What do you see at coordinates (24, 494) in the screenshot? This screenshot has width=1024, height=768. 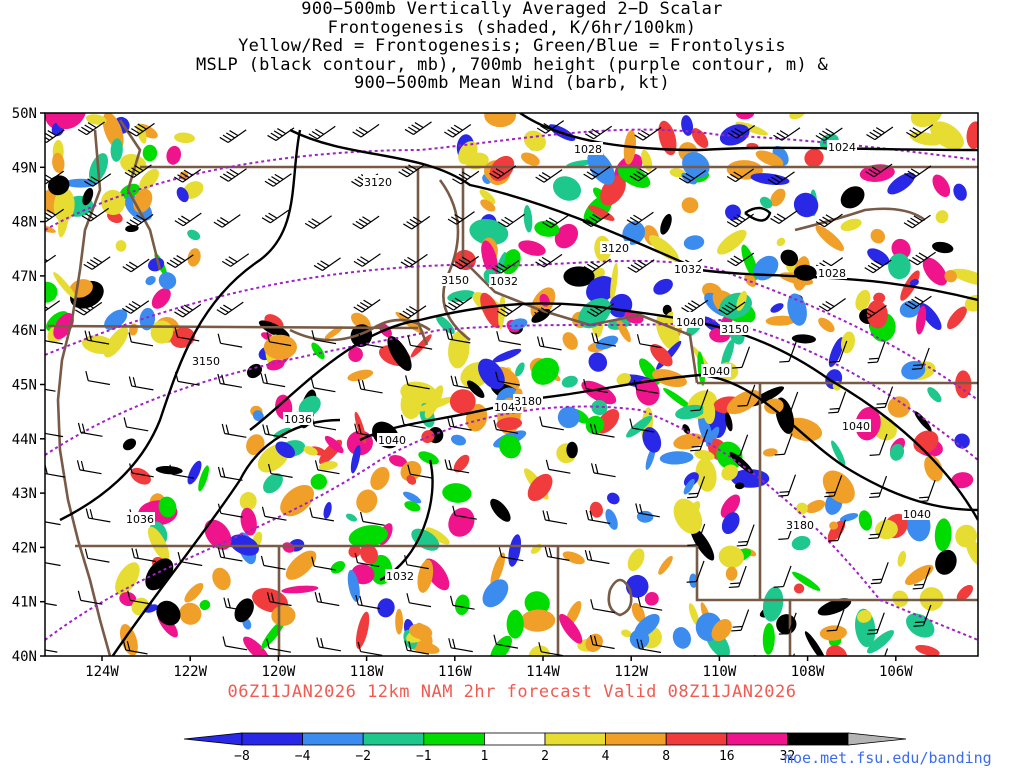 I see `lat-label: 43N` at bounding box center [24, 494].